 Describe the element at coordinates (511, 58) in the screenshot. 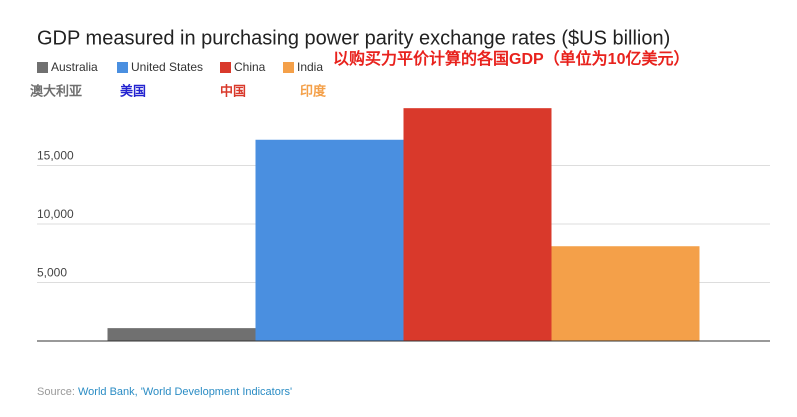

I see `subtitle: 以购买力平价计算的各国GDP（单位为10亿美元）` at that location.